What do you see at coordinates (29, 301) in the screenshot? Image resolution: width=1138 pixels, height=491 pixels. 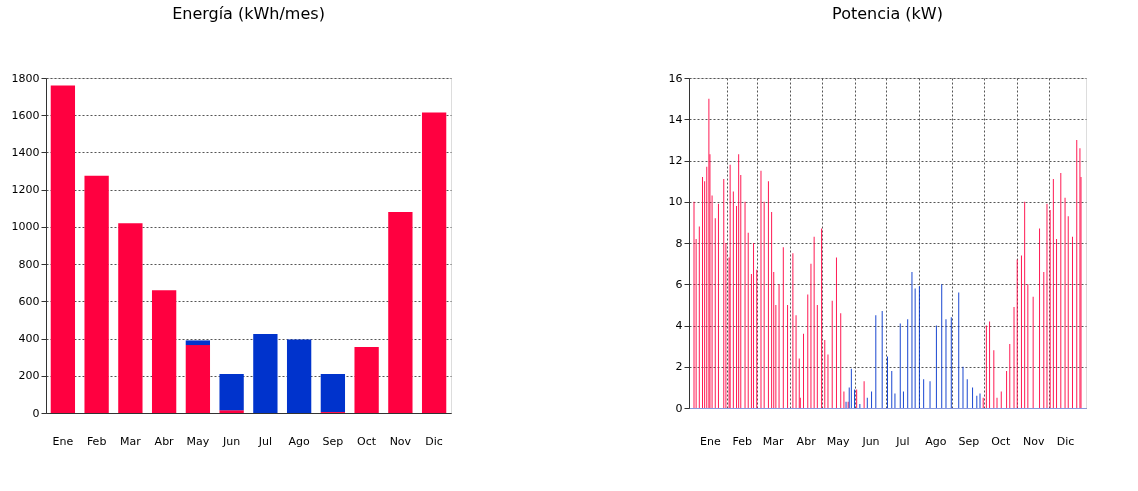 I see `y-tick-label: 600` at bounding box center [29, 301].